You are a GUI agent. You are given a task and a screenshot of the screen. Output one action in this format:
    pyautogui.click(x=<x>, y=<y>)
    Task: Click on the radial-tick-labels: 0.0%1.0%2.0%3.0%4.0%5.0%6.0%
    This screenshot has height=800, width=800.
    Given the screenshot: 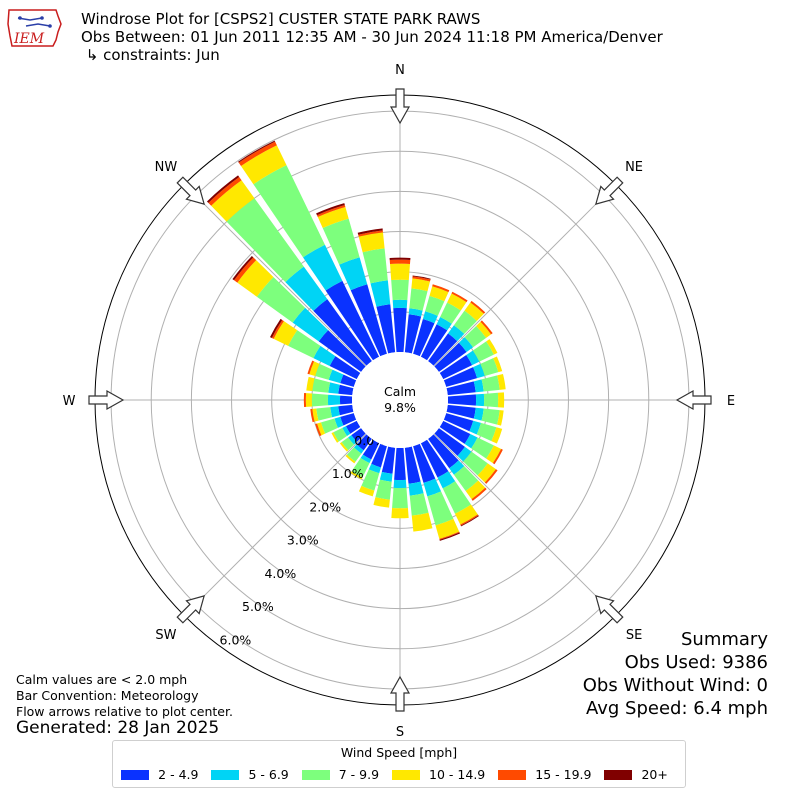 What is the action you would take?
    pyautogui.click(x=303, y=540)
    